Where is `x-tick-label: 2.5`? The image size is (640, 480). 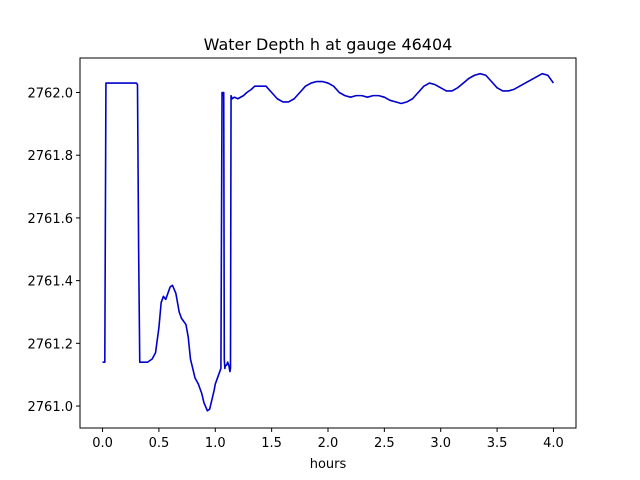
x-tick-label: 2.5 is located at coordinates (384, 443).